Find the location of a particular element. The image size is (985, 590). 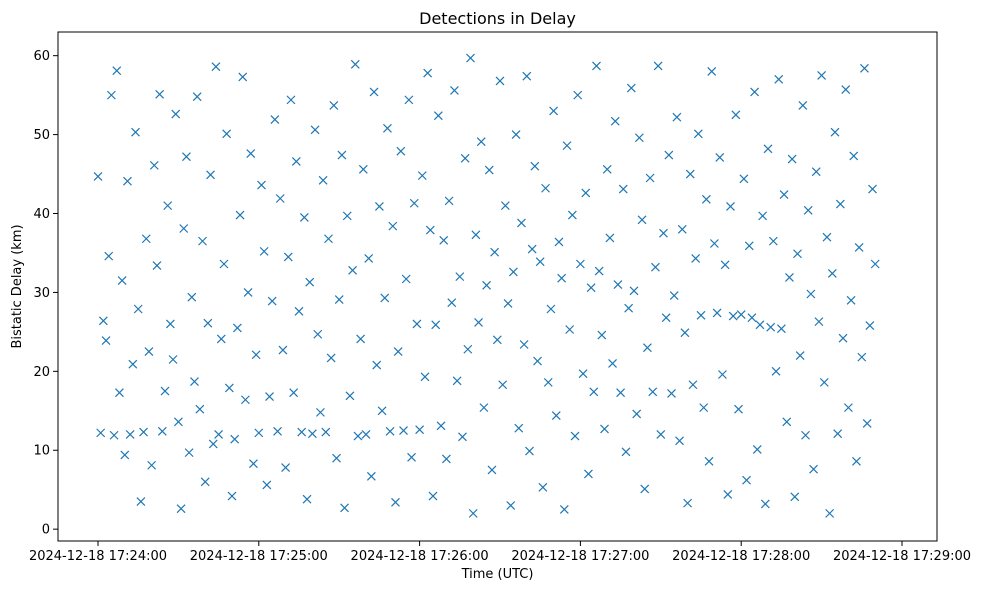

x-axis-label: Time (UTC) is located at coordinates (497, 574).